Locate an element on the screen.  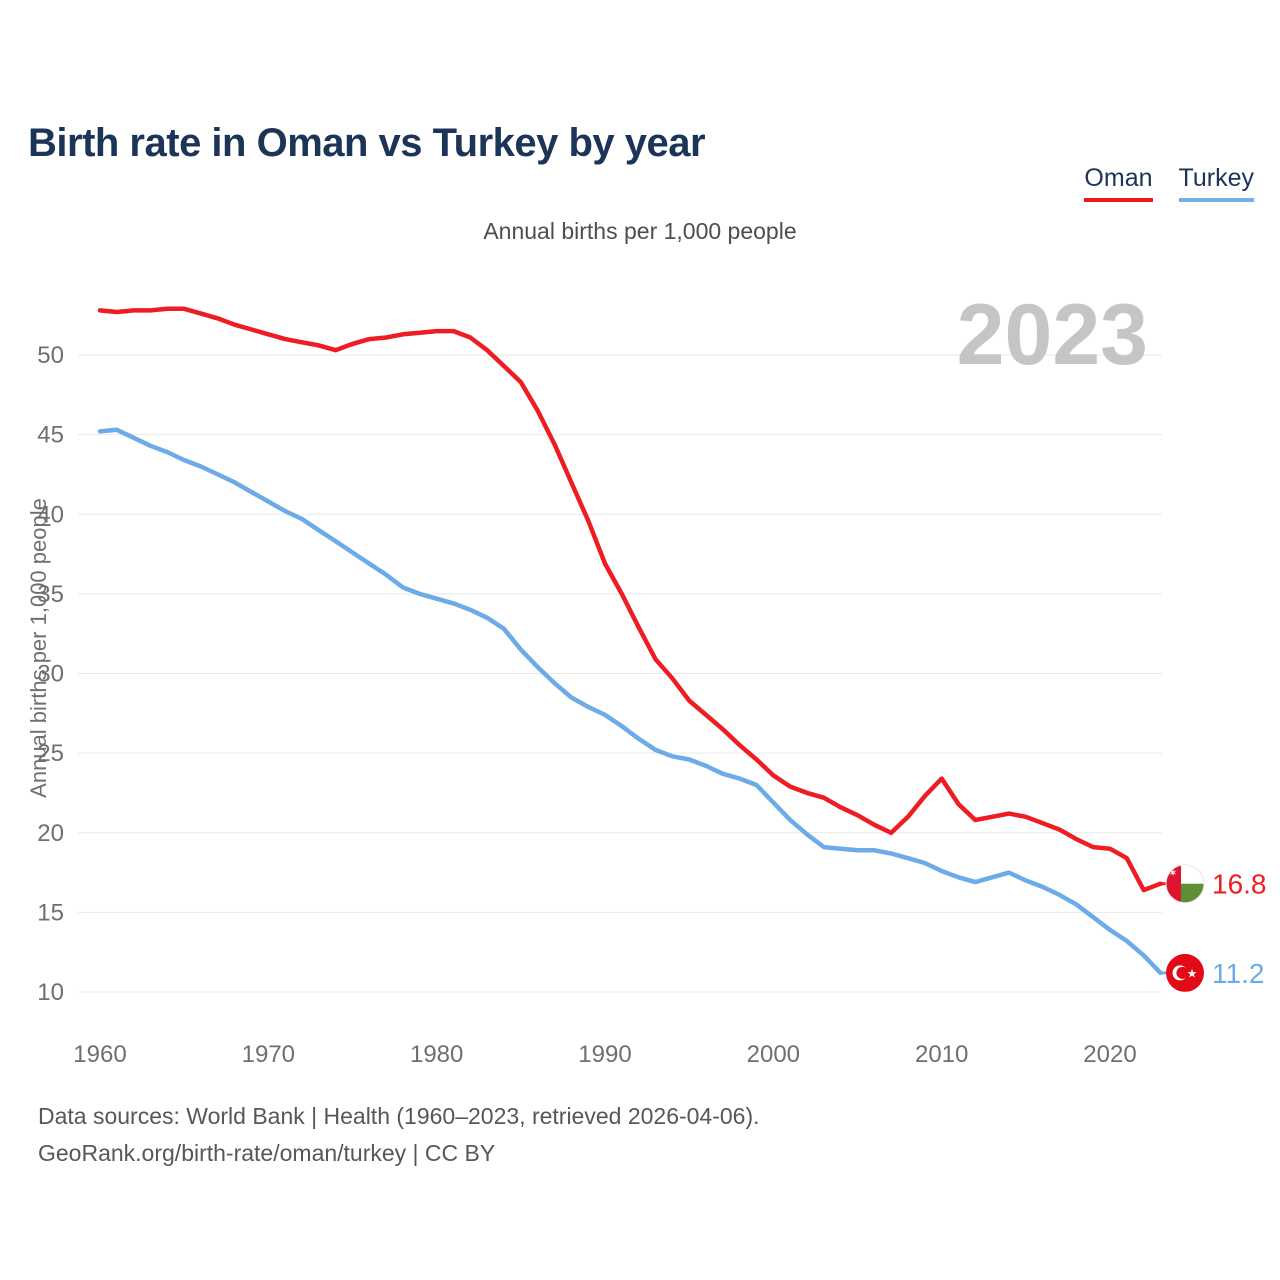
y-tick-label: 35 is located at coordinates (50, 594).